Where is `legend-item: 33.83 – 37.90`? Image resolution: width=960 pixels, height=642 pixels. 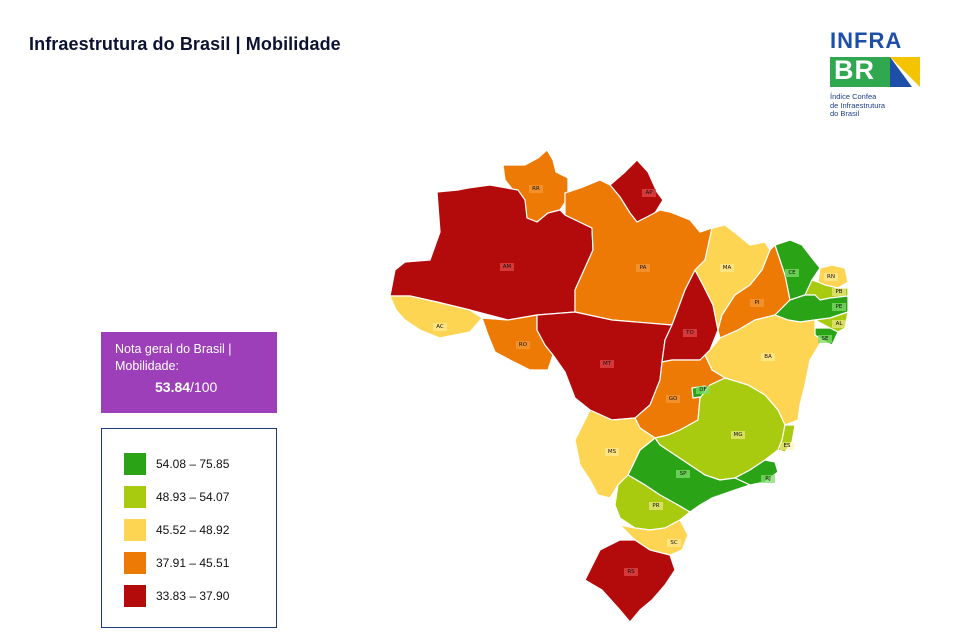 legend-item: 33.83 – 37.90 is located at coordinates (176, 596).